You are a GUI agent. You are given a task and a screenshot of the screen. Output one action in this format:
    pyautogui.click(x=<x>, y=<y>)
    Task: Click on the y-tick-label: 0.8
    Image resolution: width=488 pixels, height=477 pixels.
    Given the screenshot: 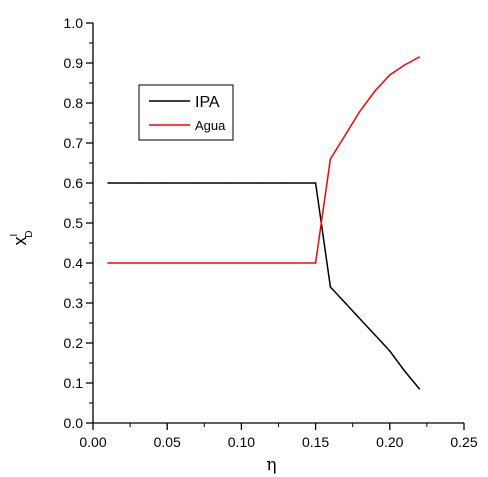 What is the action you would take?
    pyautogui.click(x=74, y=103)
    